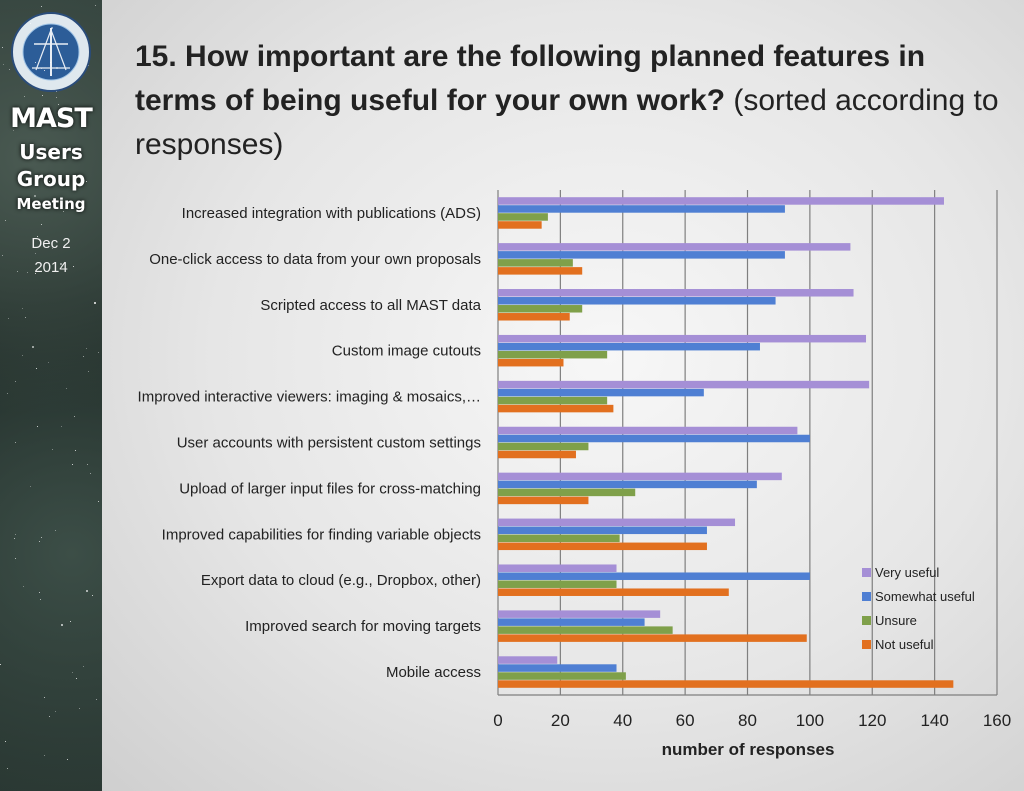 The height and width of the screenshot is (791, 1024). I want to click on x-tick-label: 160, so click(997, 720).